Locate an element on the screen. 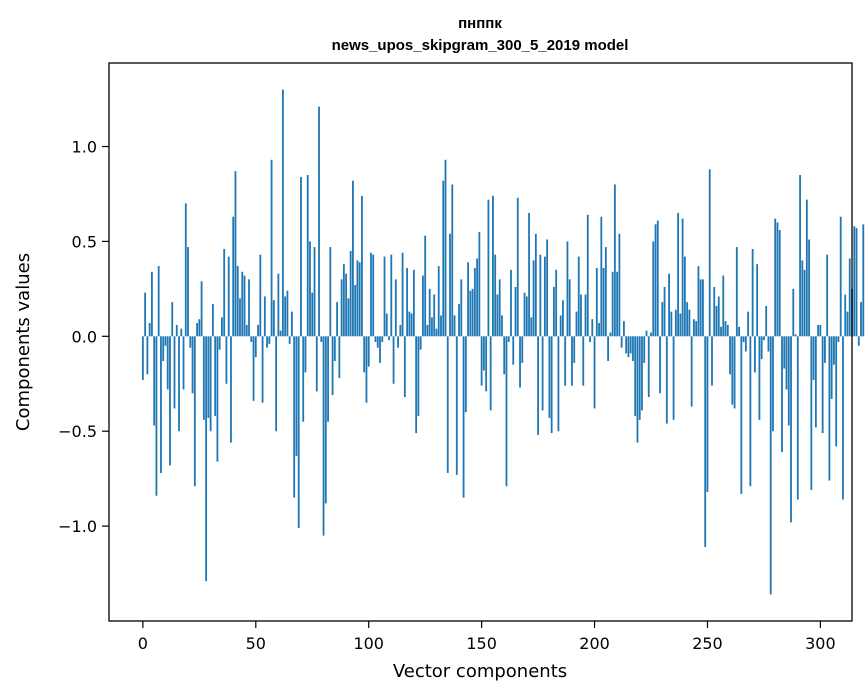 The width and height of the screenshot is (867, 696). y-tick-label: 0.5 is located at coordinates (84, 241).